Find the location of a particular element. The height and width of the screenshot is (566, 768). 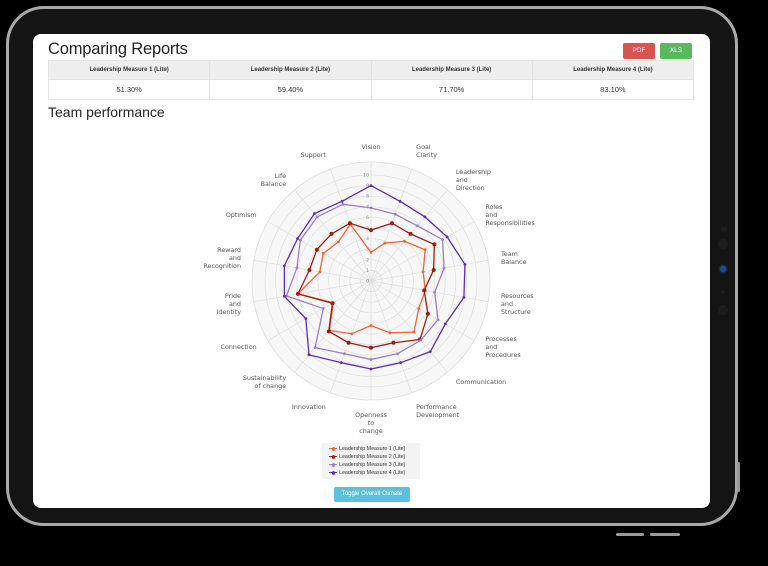

summary-value-row: 51.30% 59.40% 71.70% 83.10% is located at coordinates (371, 89).